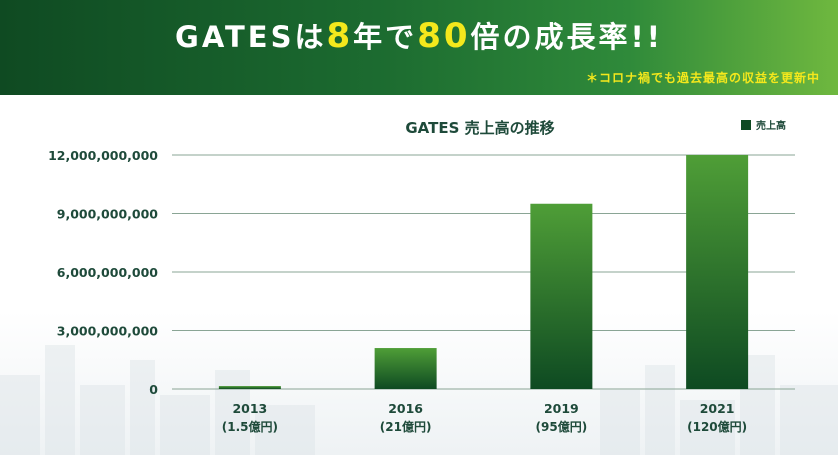 The image size is (838, 455). What do you see at coordinates (385, 37) in the screenshot?
I see `headline-text: 年で` at bounding box center [385, 37].